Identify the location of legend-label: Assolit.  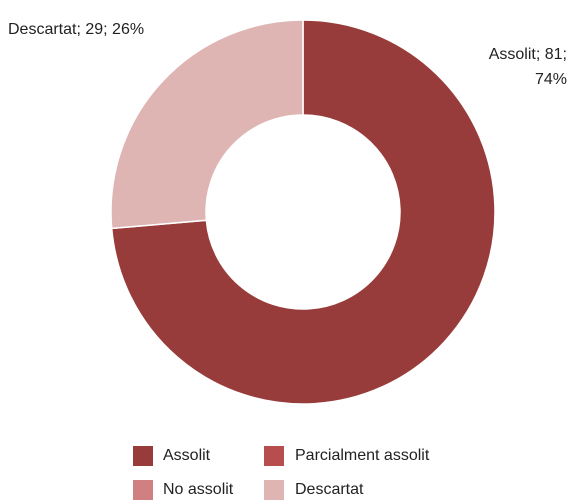
(187, 455).